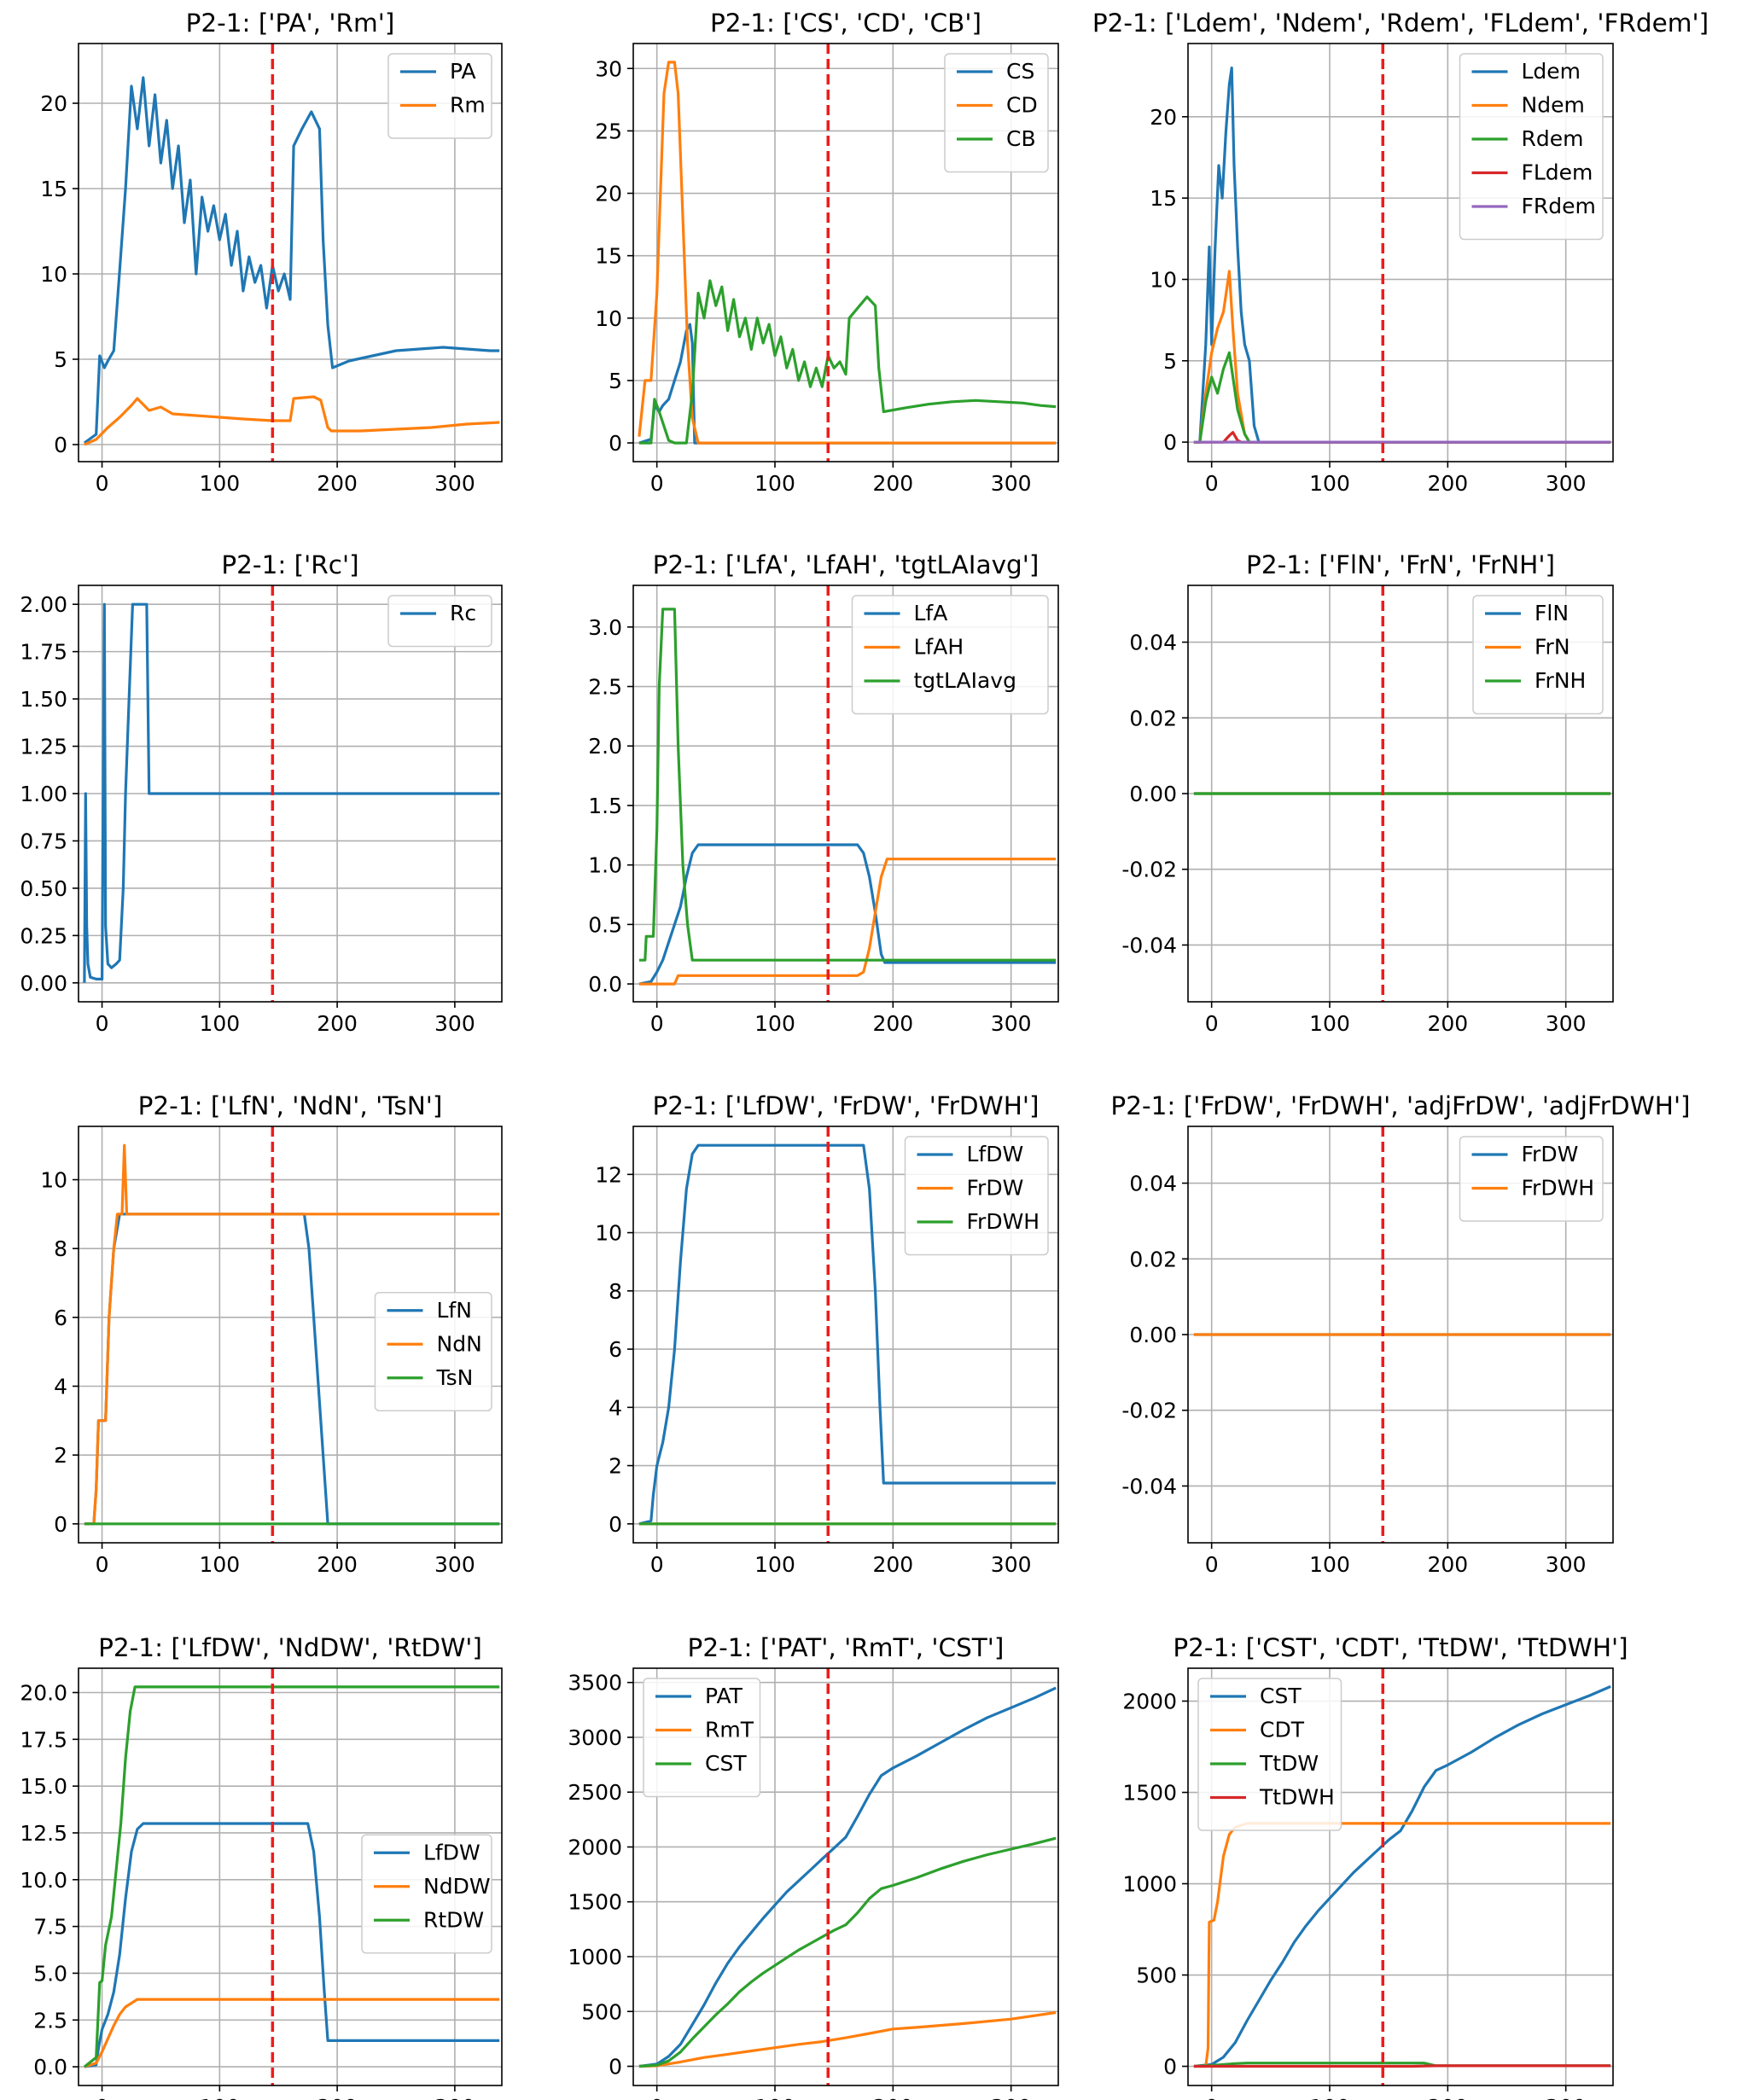 This screenshot has height=2100, width=1753. Describe the element at coordinates (44, 1881) in the screenshot. I see `y-tick-label: 10.0` at that location.